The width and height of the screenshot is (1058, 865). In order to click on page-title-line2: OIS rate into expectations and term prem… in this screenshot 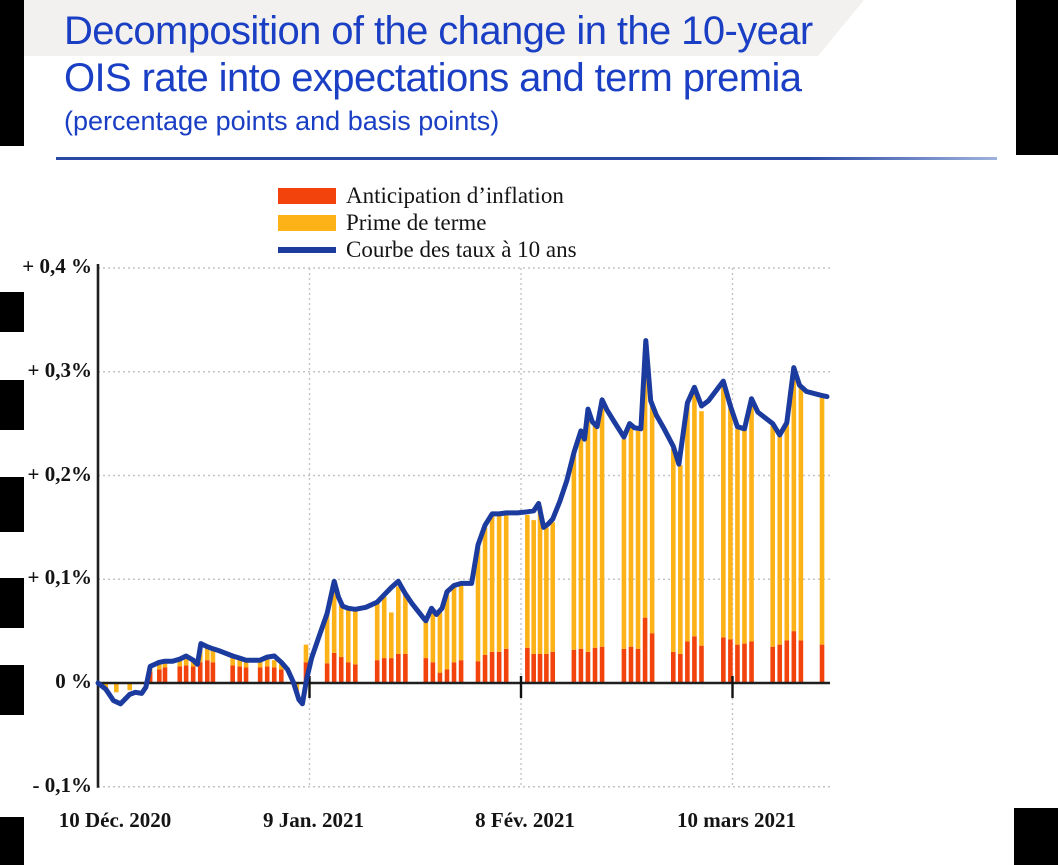, I will do `click(433, 78)`.